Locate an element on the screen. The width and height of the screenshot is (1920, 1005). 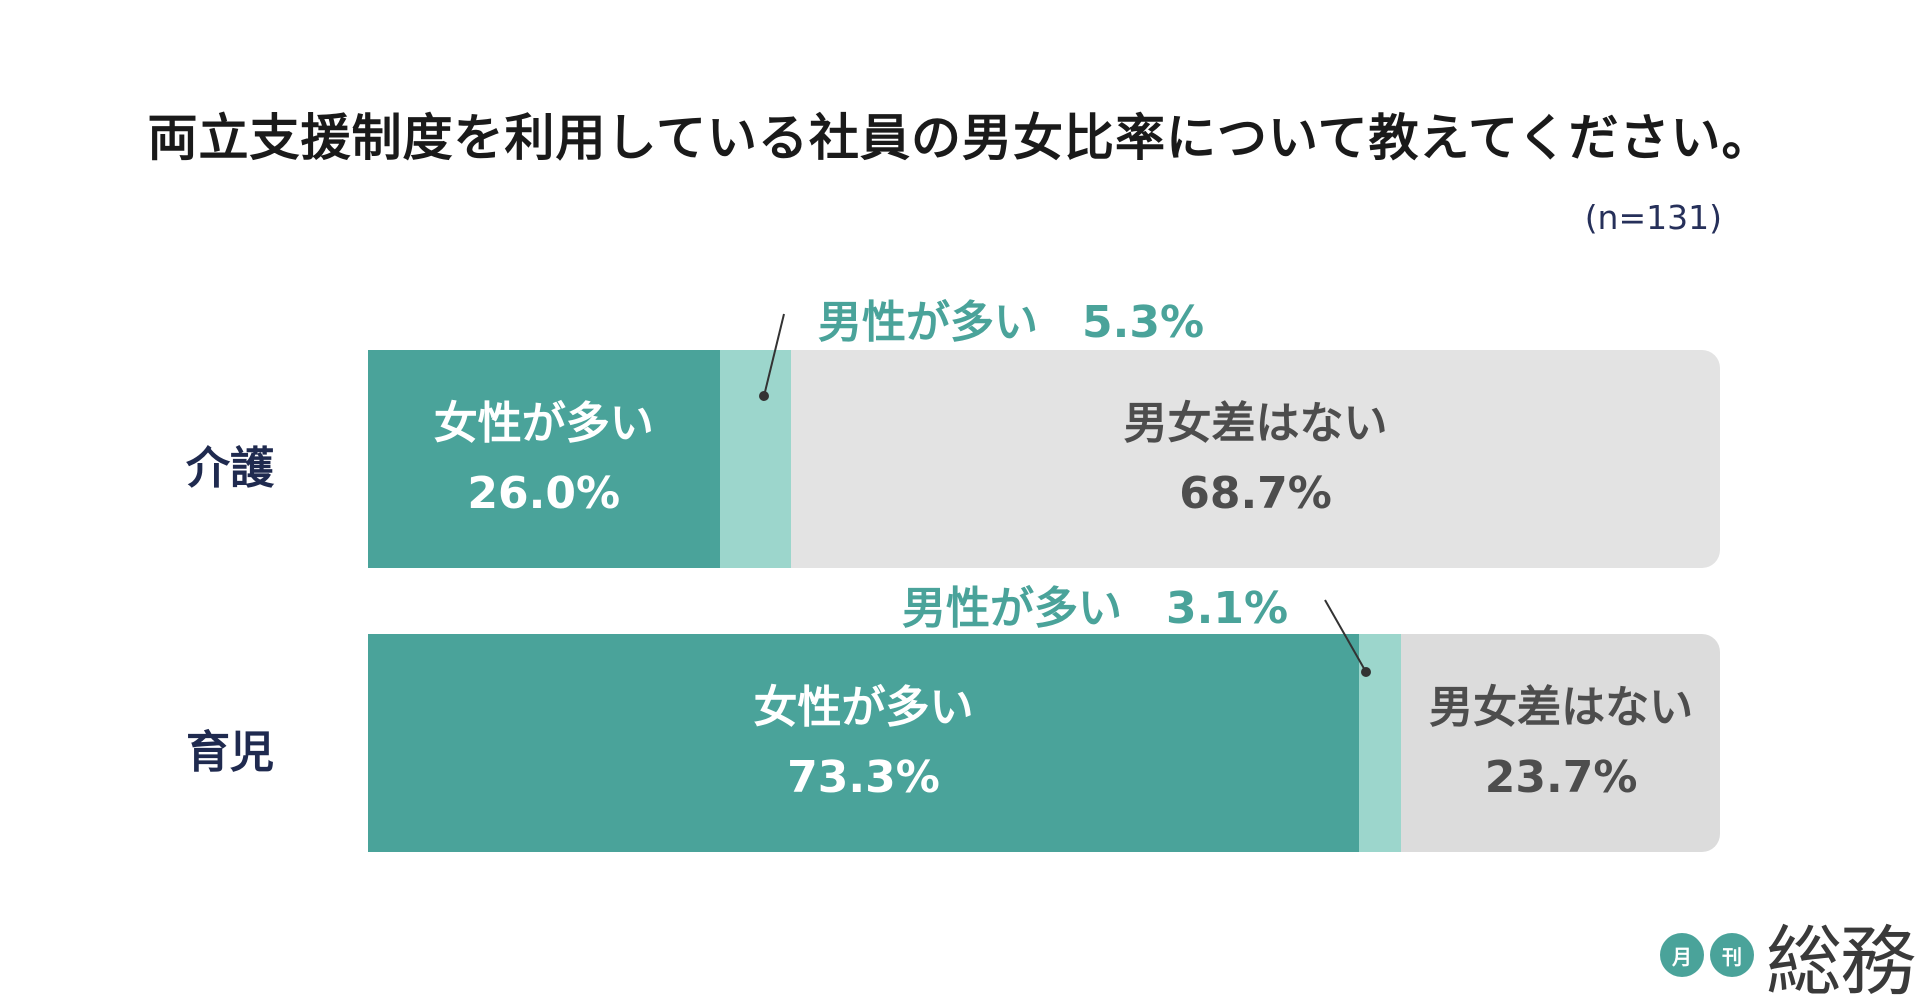
segment-value-kaigo-women: 26.0% is located at coordinates (544, 493).